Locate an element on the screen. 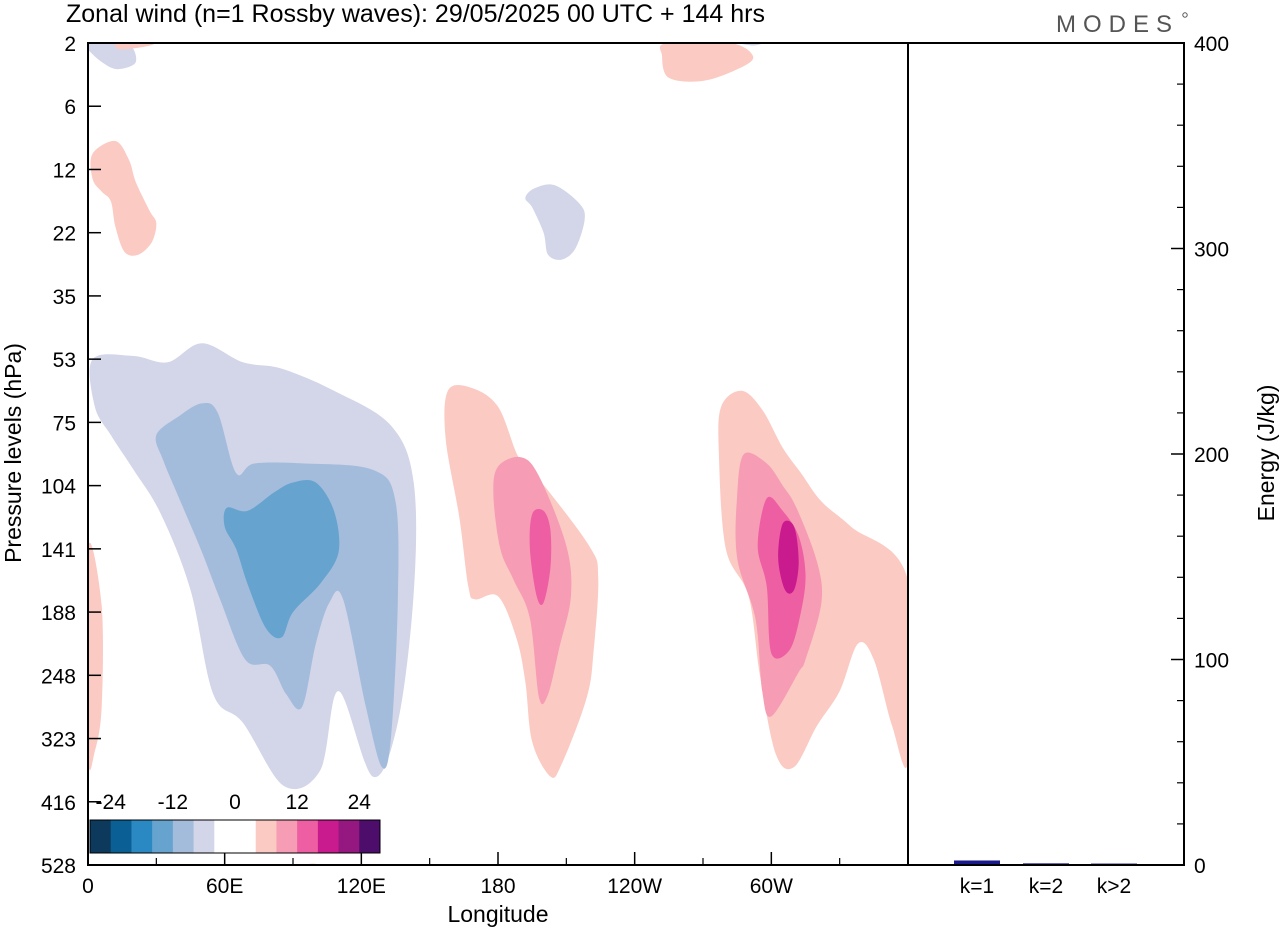 The width and height of the screenshot is (1280, 930). y-tick-label-188: 188 is located at coordinates (58, 613).